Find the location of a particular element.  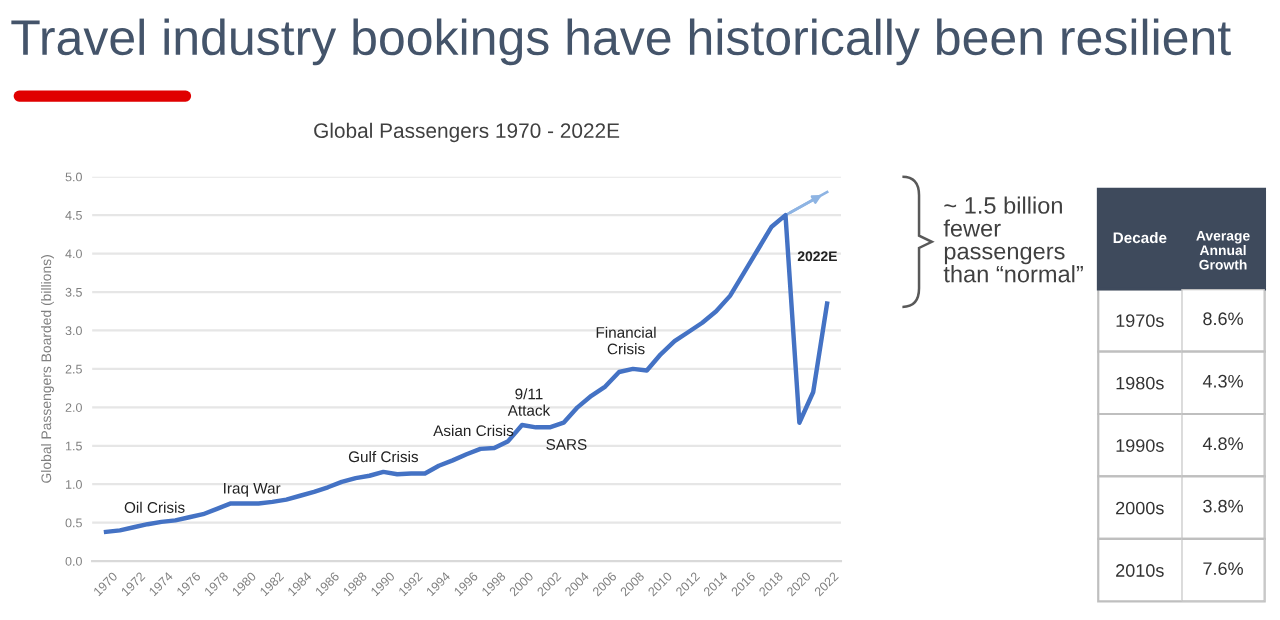

y-tick-label: 2010s is located at coordinates (1140, 570).